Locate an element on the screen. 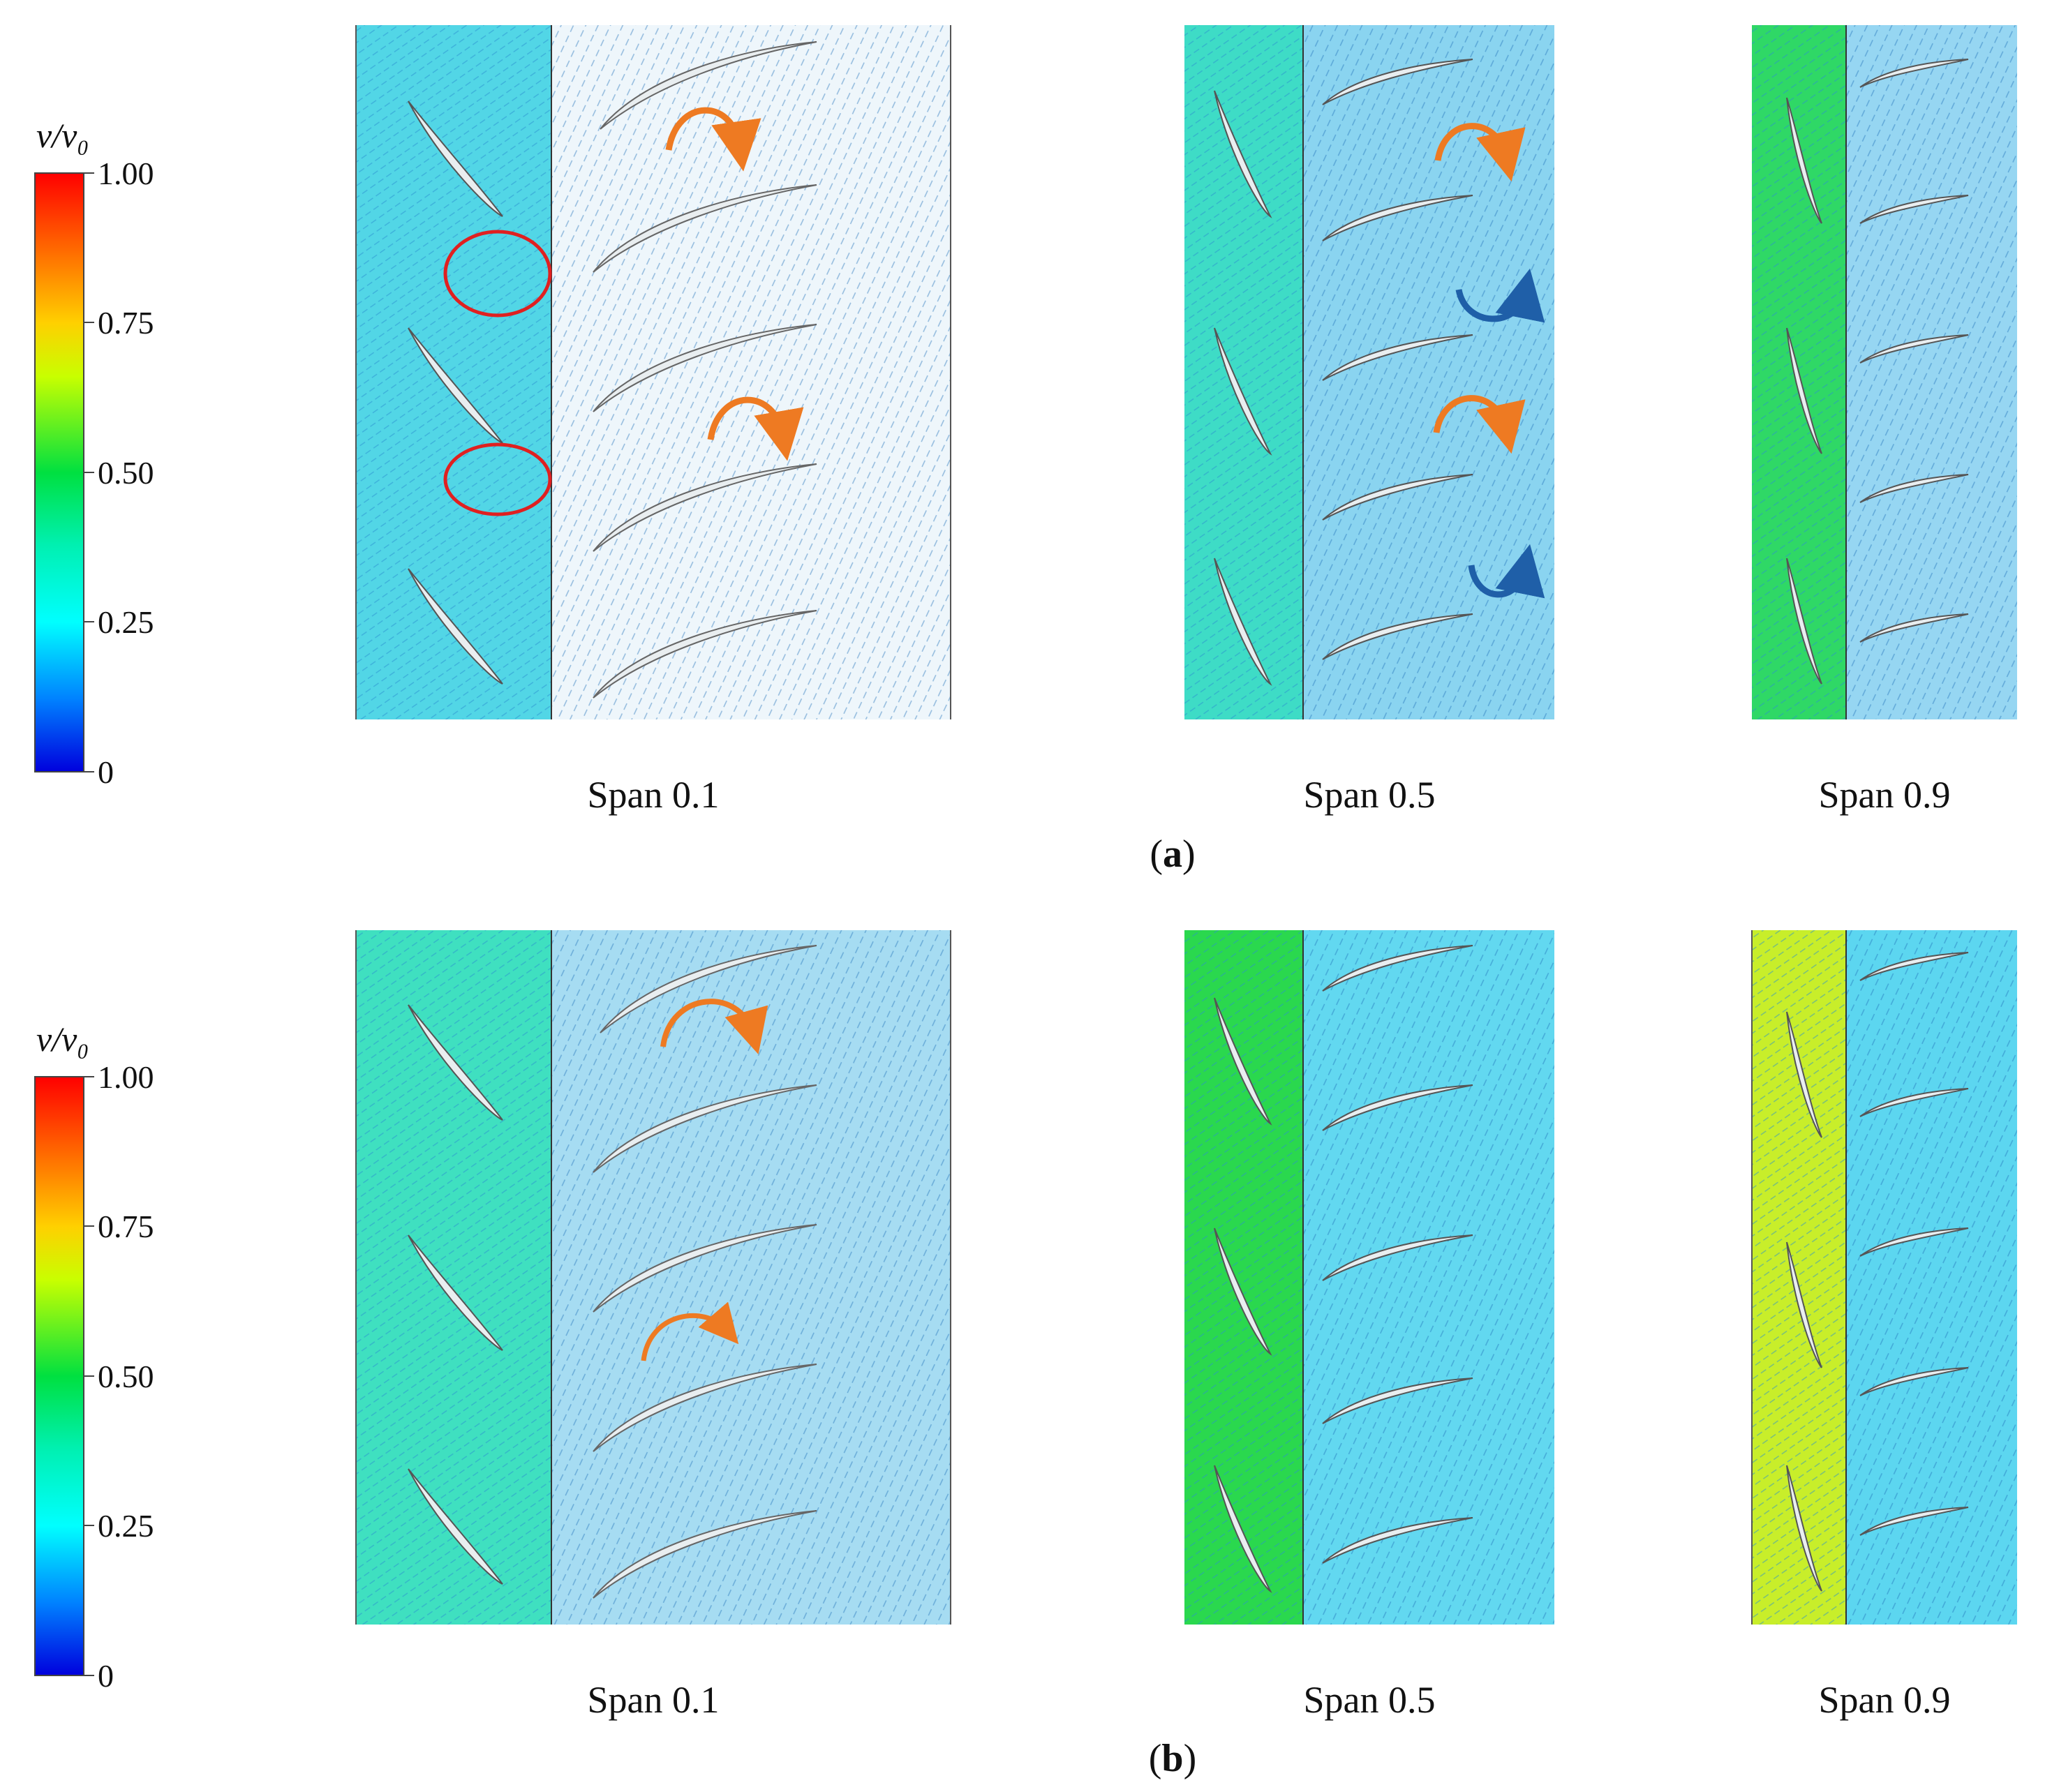 The height and width of the screenshot is (1792, 2052). colorbar-b is located at coordinates (64, 1376).